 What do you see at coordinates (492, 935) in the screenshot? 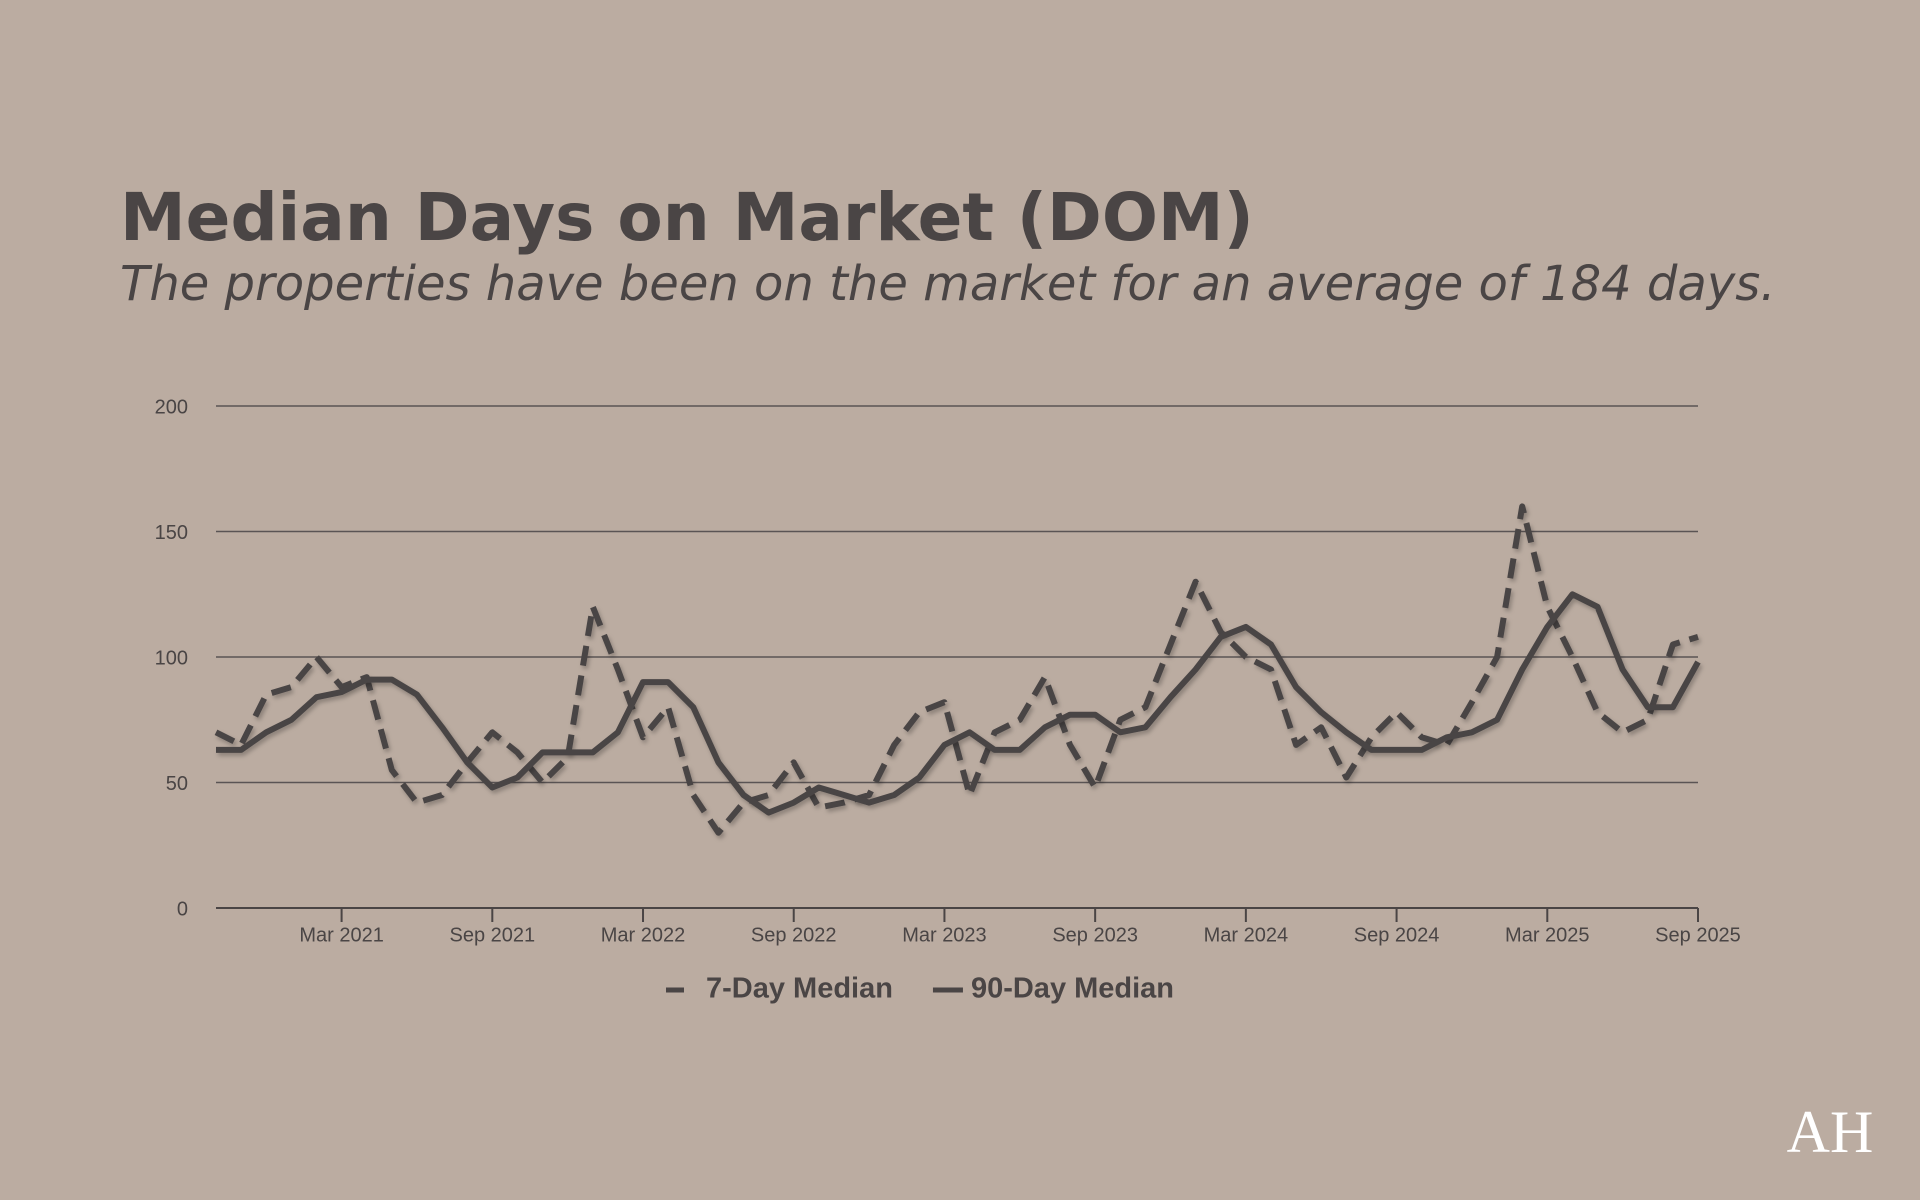
I see `x-tick-label: Sep 2021` at bounding box center [492, 935].